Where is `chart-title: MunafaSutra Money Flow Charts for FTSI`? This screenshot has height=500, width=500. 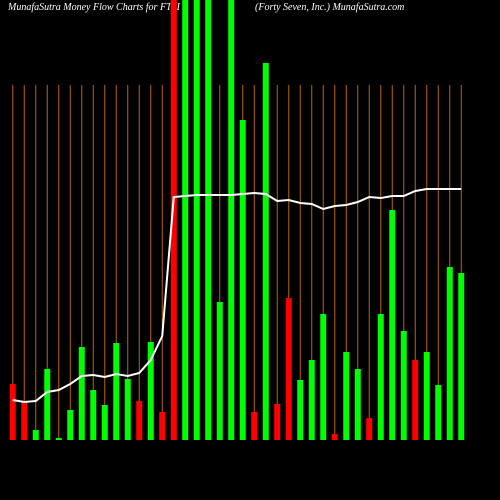 chart-title: MunafaSutra Money Flow Charts for FTSI is located at coordinates (94, 7).